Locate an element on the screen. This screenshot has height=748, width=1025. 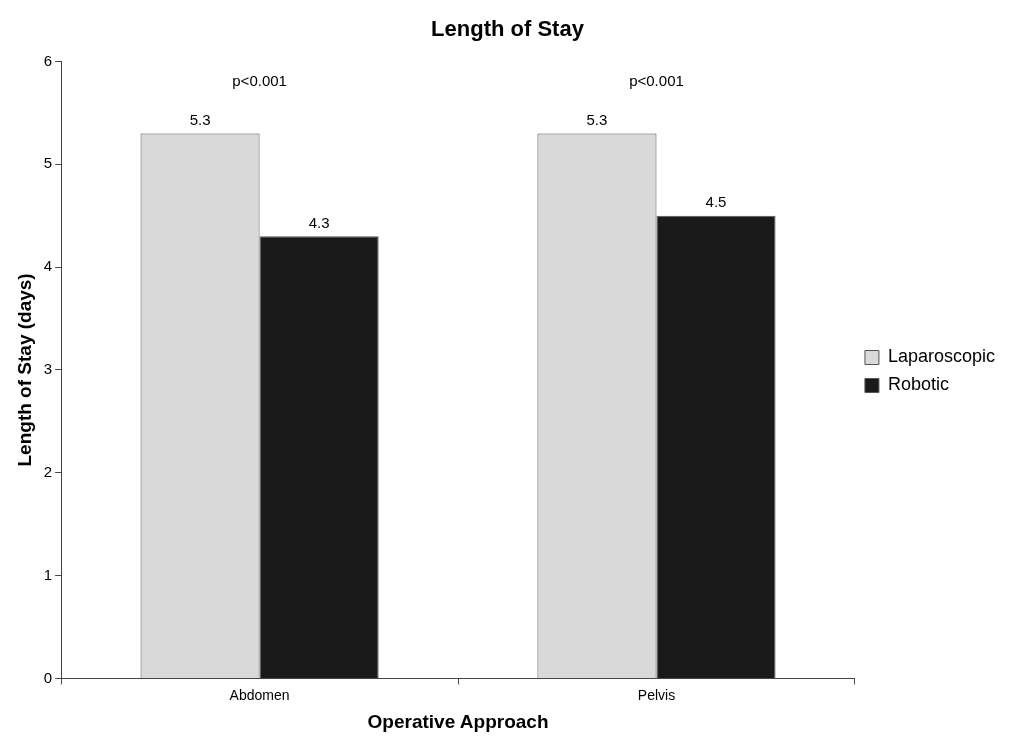
y-tick-label: 5 is located at coordinates (48, 163).